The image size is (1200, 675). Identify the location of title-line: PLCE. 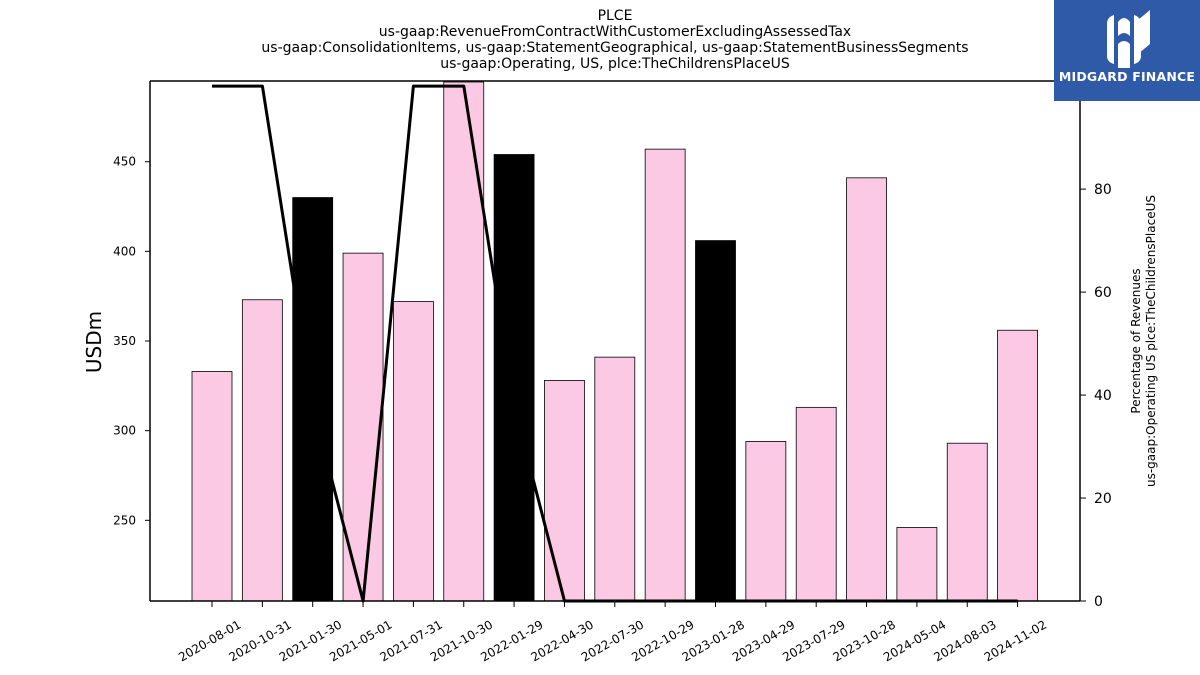
(615, 16).